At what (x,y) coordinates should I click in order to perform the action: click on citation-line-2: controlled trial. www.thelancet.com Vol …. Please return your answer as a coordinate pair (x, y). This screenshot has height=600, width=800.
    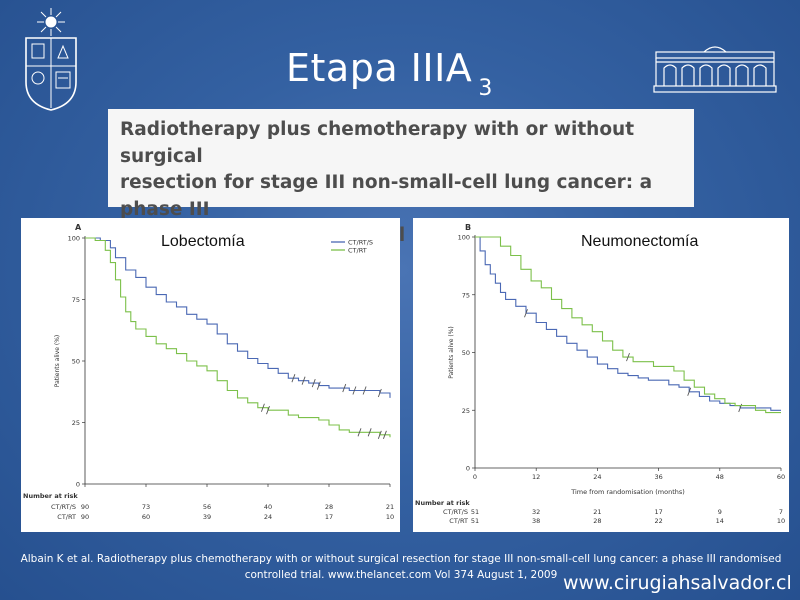
    Looking at the image, I should click on (401, 575).